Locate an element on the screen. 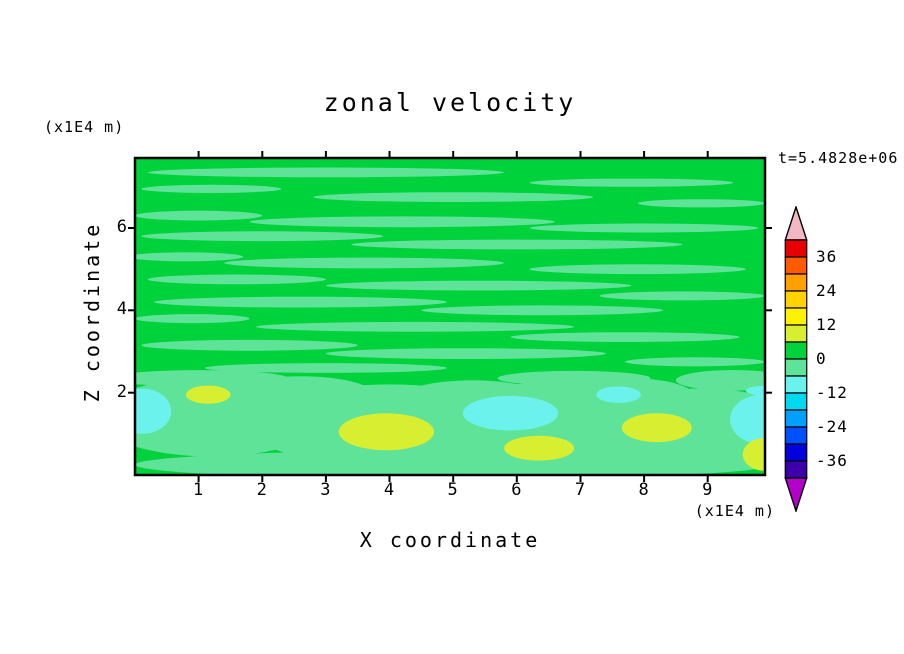 This screenshot has width=904, height=654. colorbar-tick-label: -12 is located at coordinates (832, 392).